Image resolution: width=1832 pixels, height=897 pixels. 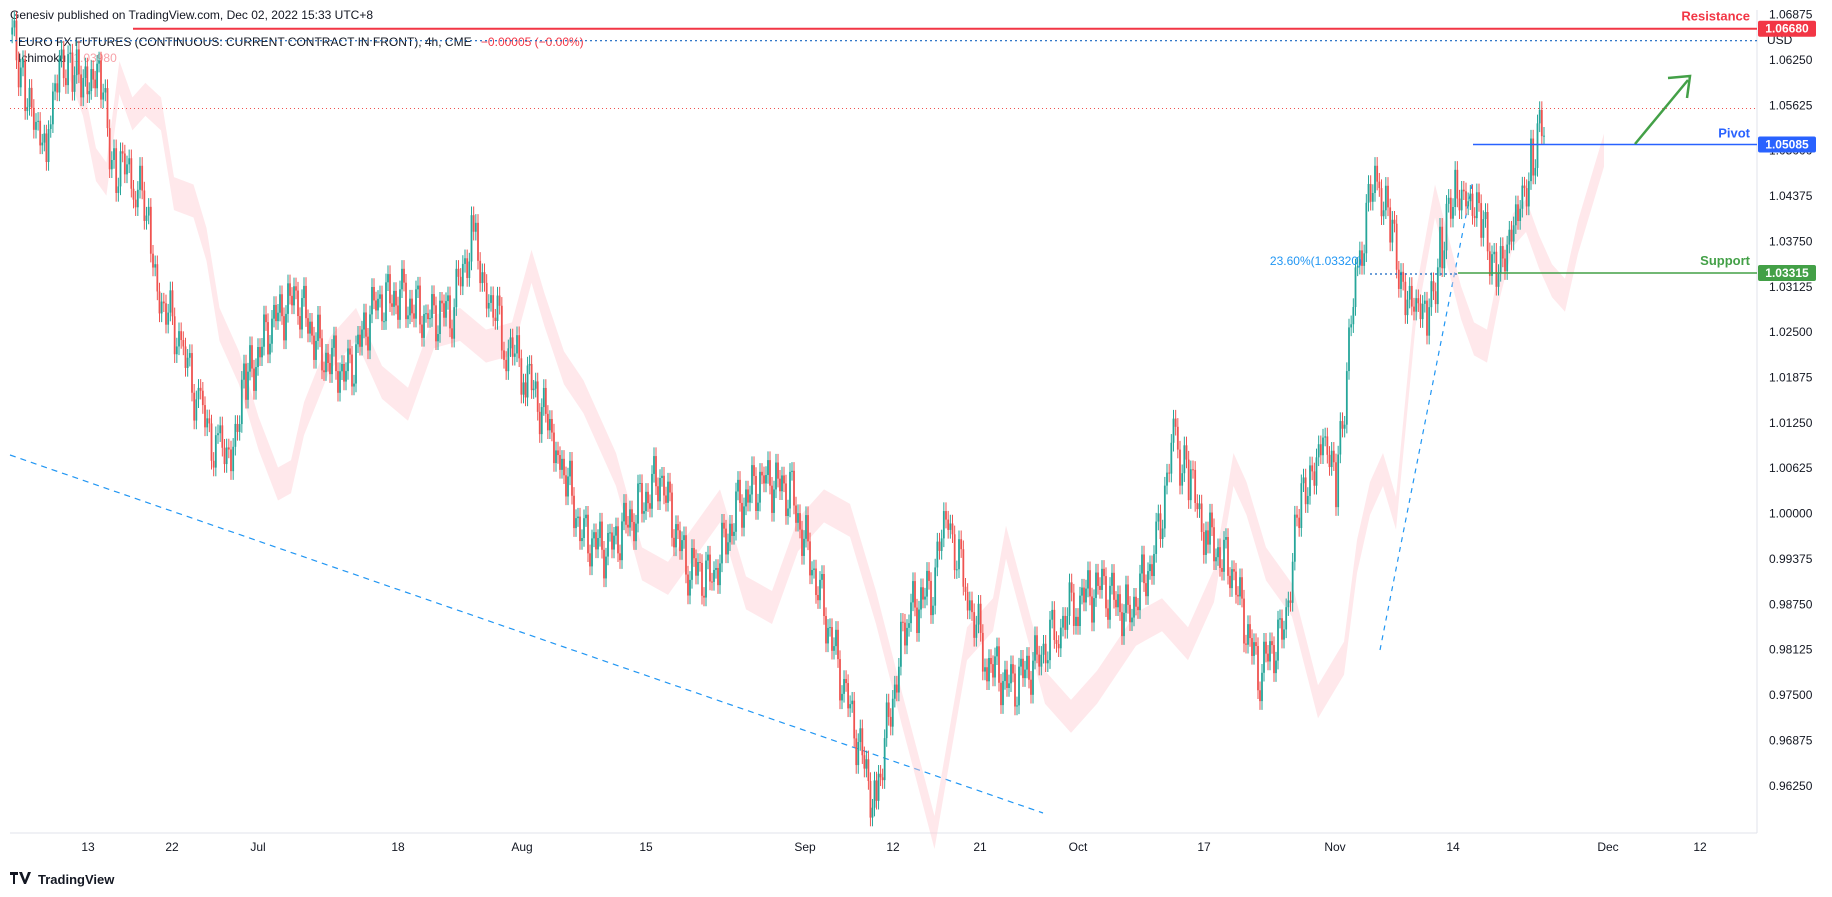 I want to click on tradingview-brand: TradingView, so click(x=76, y=879).